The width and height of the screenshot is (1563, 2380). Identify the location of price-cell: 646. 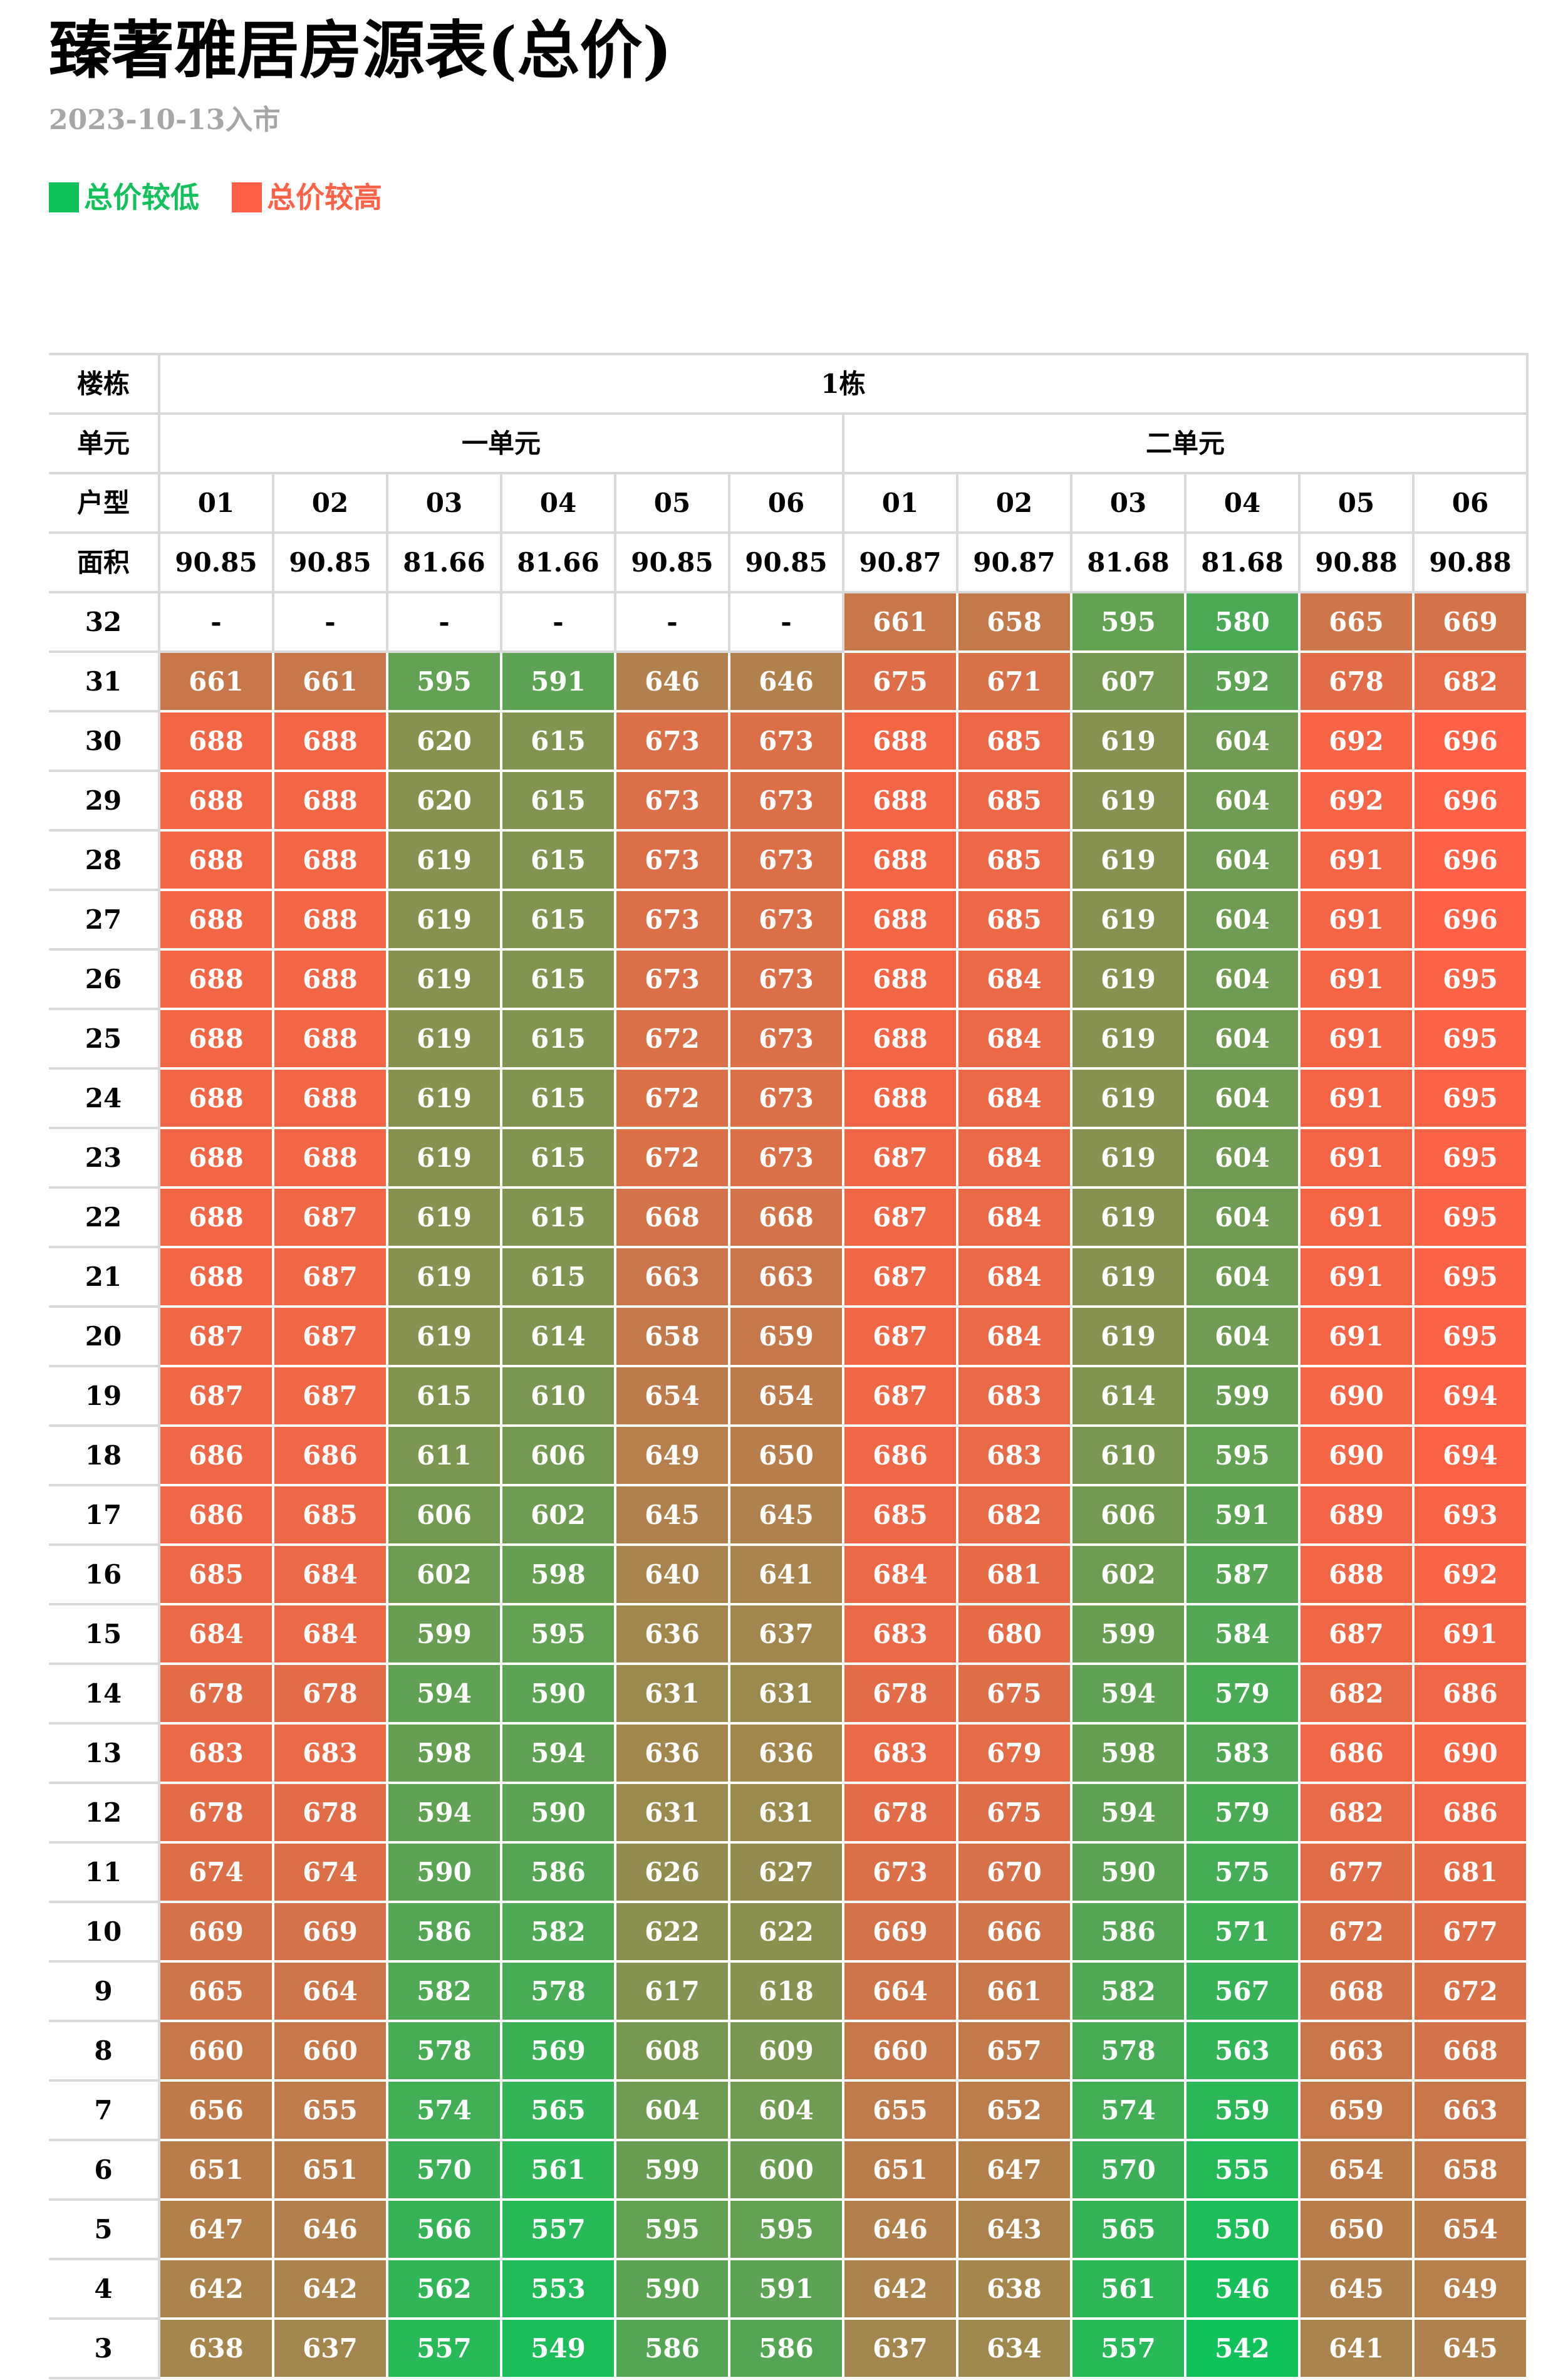
(330, 2229).